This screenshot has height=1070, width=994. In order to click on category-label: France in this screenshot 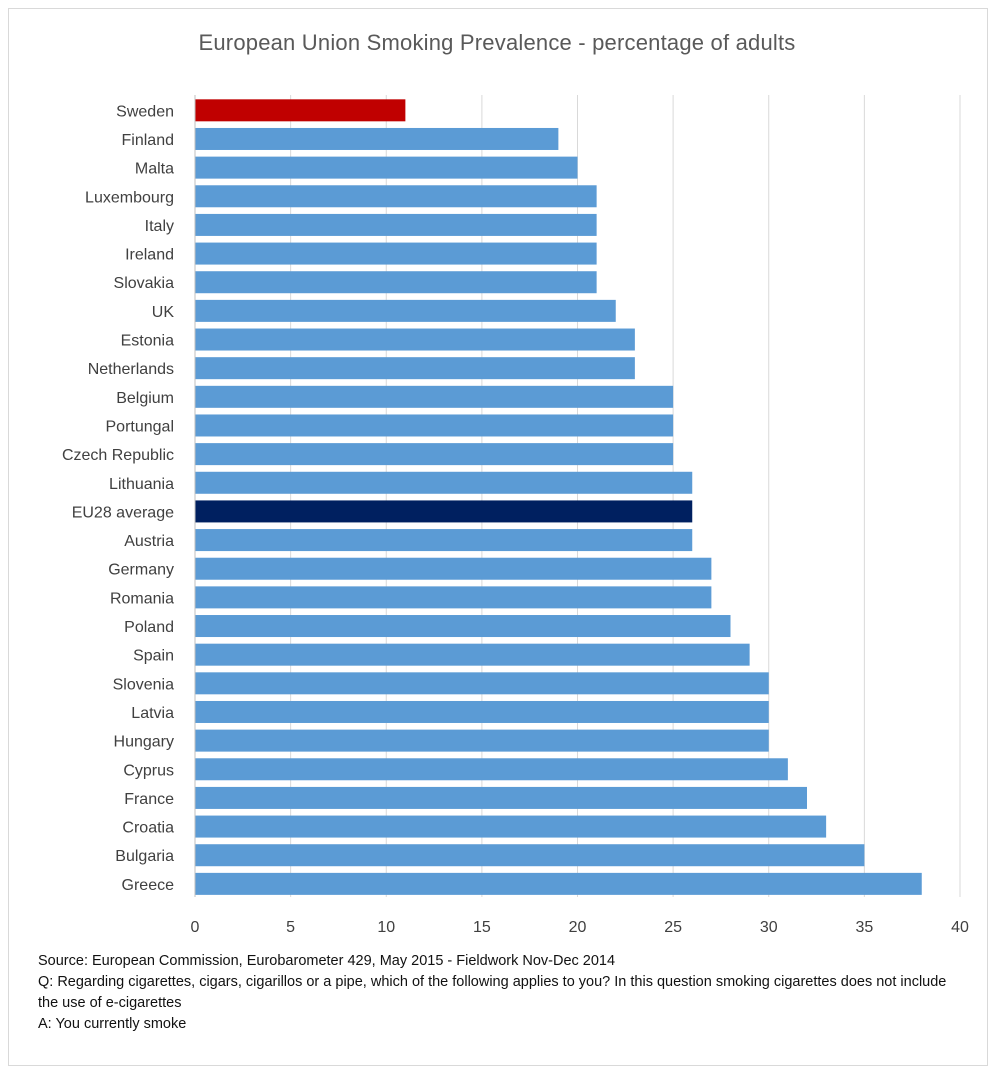, I will do `click(149, 799)`.